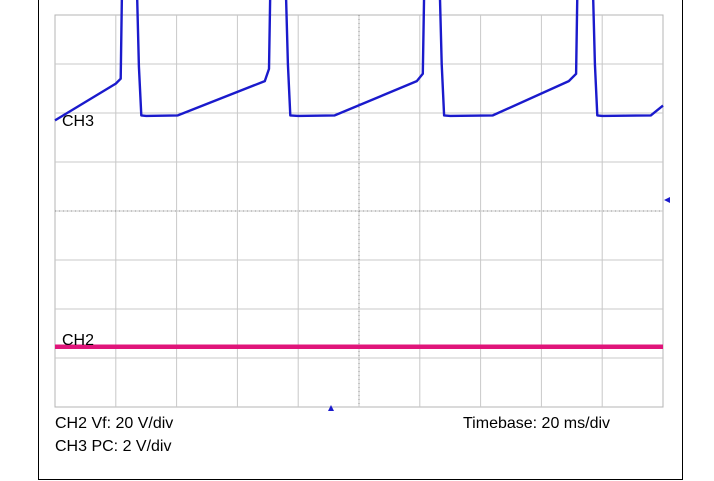 This screenshot has height=481, width=714. I want to click on ch2-scale-text: CH2 Vf: 20 V/div, so click(114, 423).